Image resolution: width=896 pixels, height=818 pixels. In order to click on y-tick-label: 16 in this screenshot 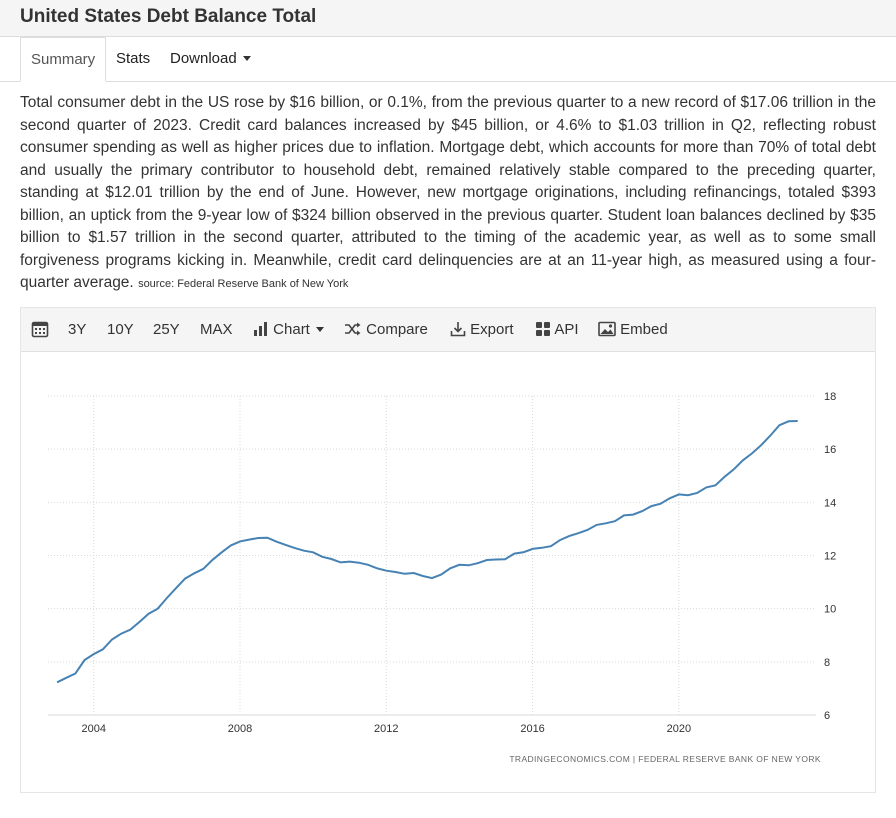, I will do `click(830, 450)`.